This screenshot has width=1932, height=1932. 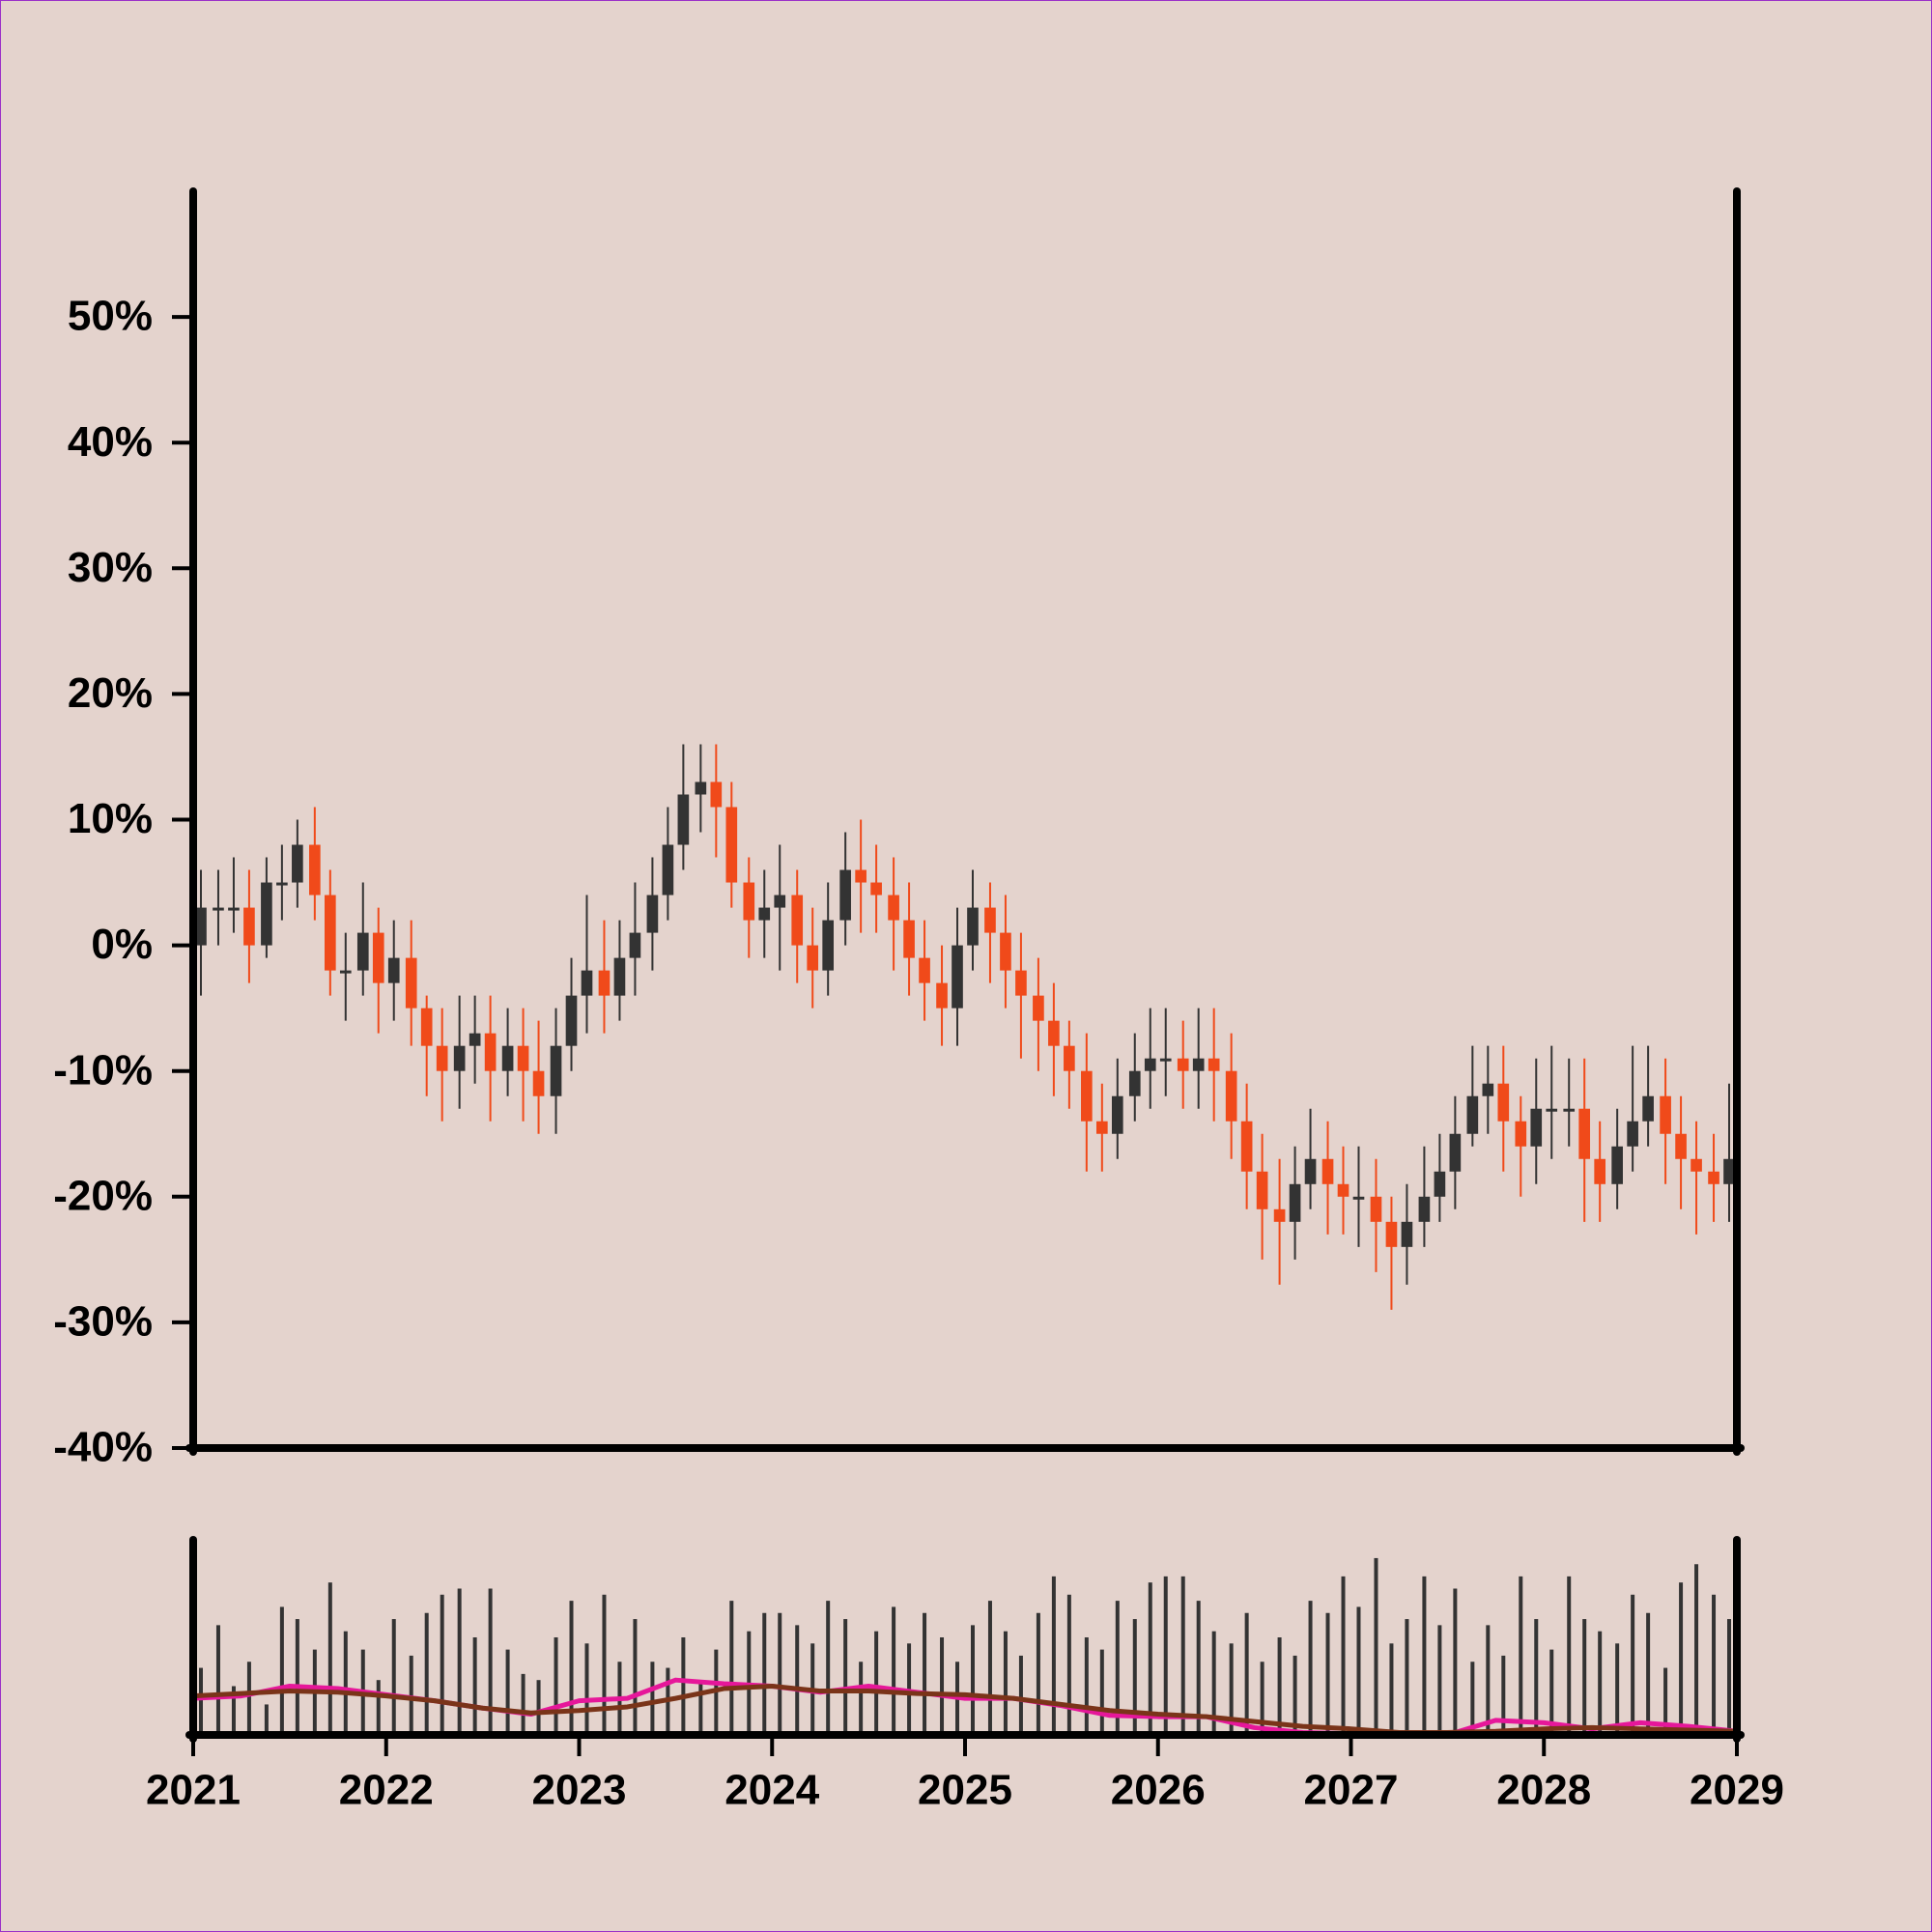 What do you see at coordinates (965, 1790) in the screenshot?
I see `x-tick-label: 2025` at bounding box center [965, 1790].